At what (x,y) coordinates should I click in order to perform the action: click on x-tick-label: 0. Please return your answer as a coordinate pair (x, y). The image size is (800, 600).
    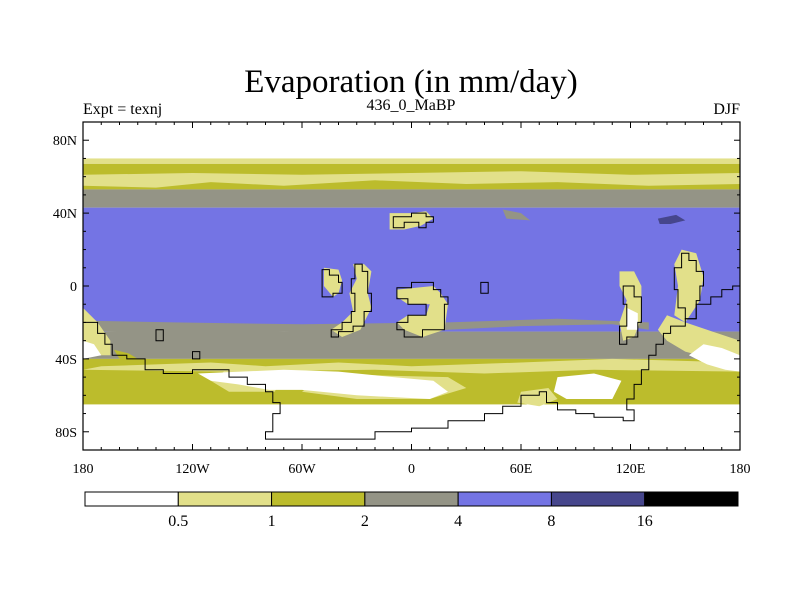
    Looking at the image, I should click on (411, 469).